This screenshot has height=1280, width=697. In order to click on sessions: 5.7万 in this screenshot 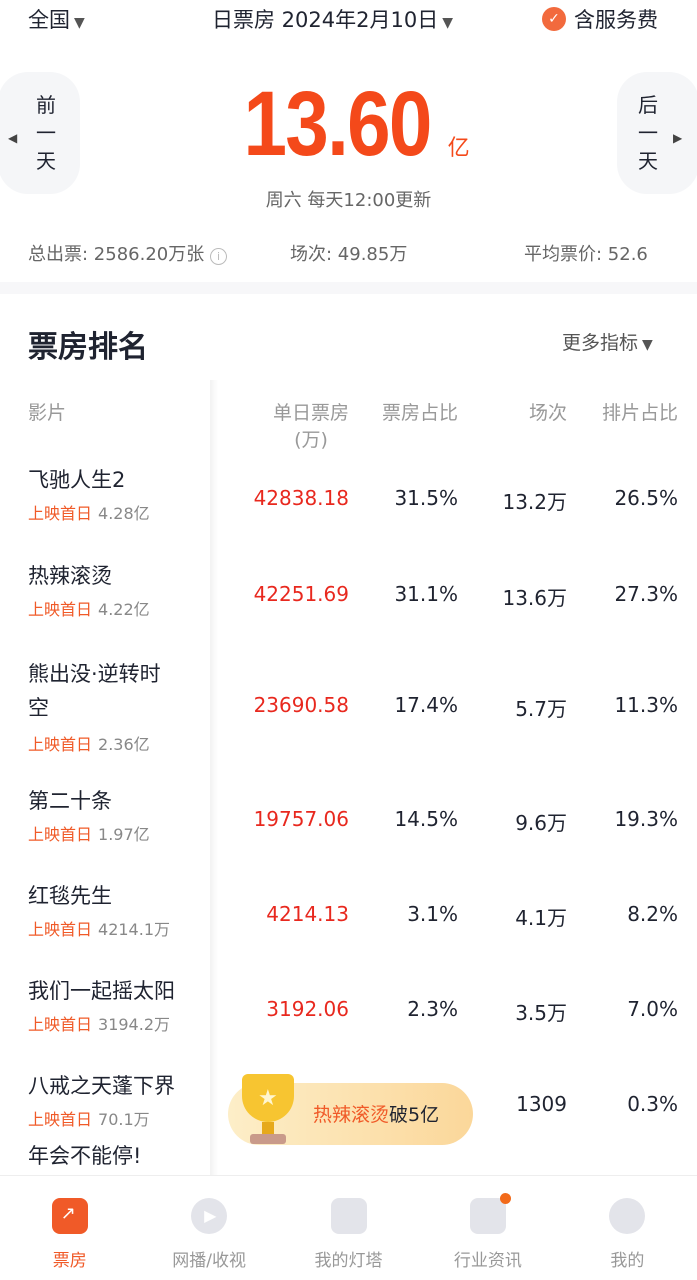, I will do `click(541, 709)`.